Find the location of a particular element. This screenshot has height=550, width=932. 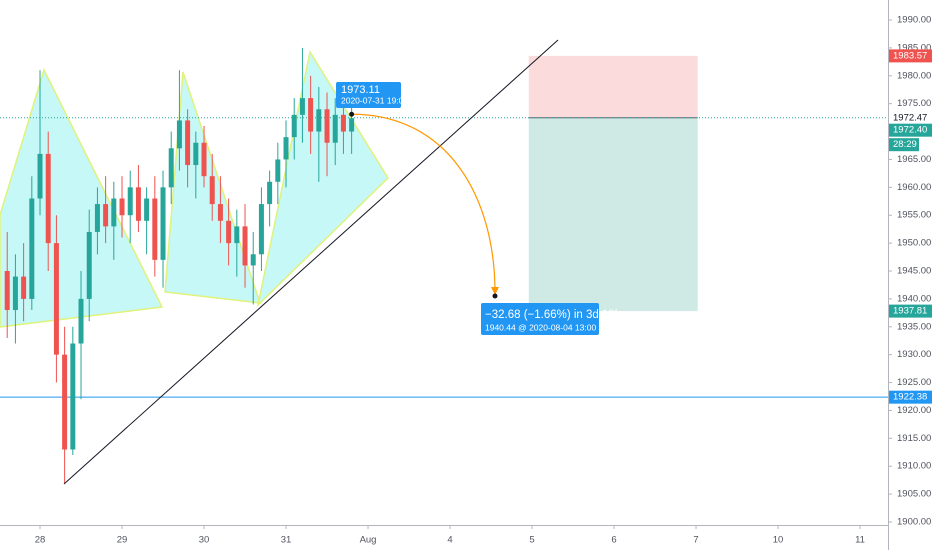

entry-price: 1972.47 is located at coordinates (910, 117).